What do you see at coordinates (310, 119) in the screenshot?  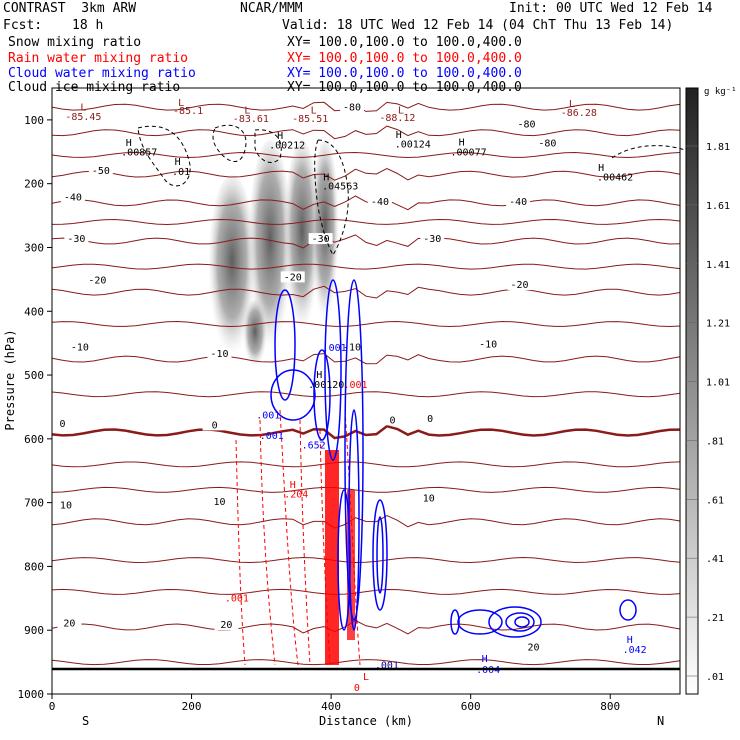 I see `extrema-label: -85.51` at bounding box center [310, 119].